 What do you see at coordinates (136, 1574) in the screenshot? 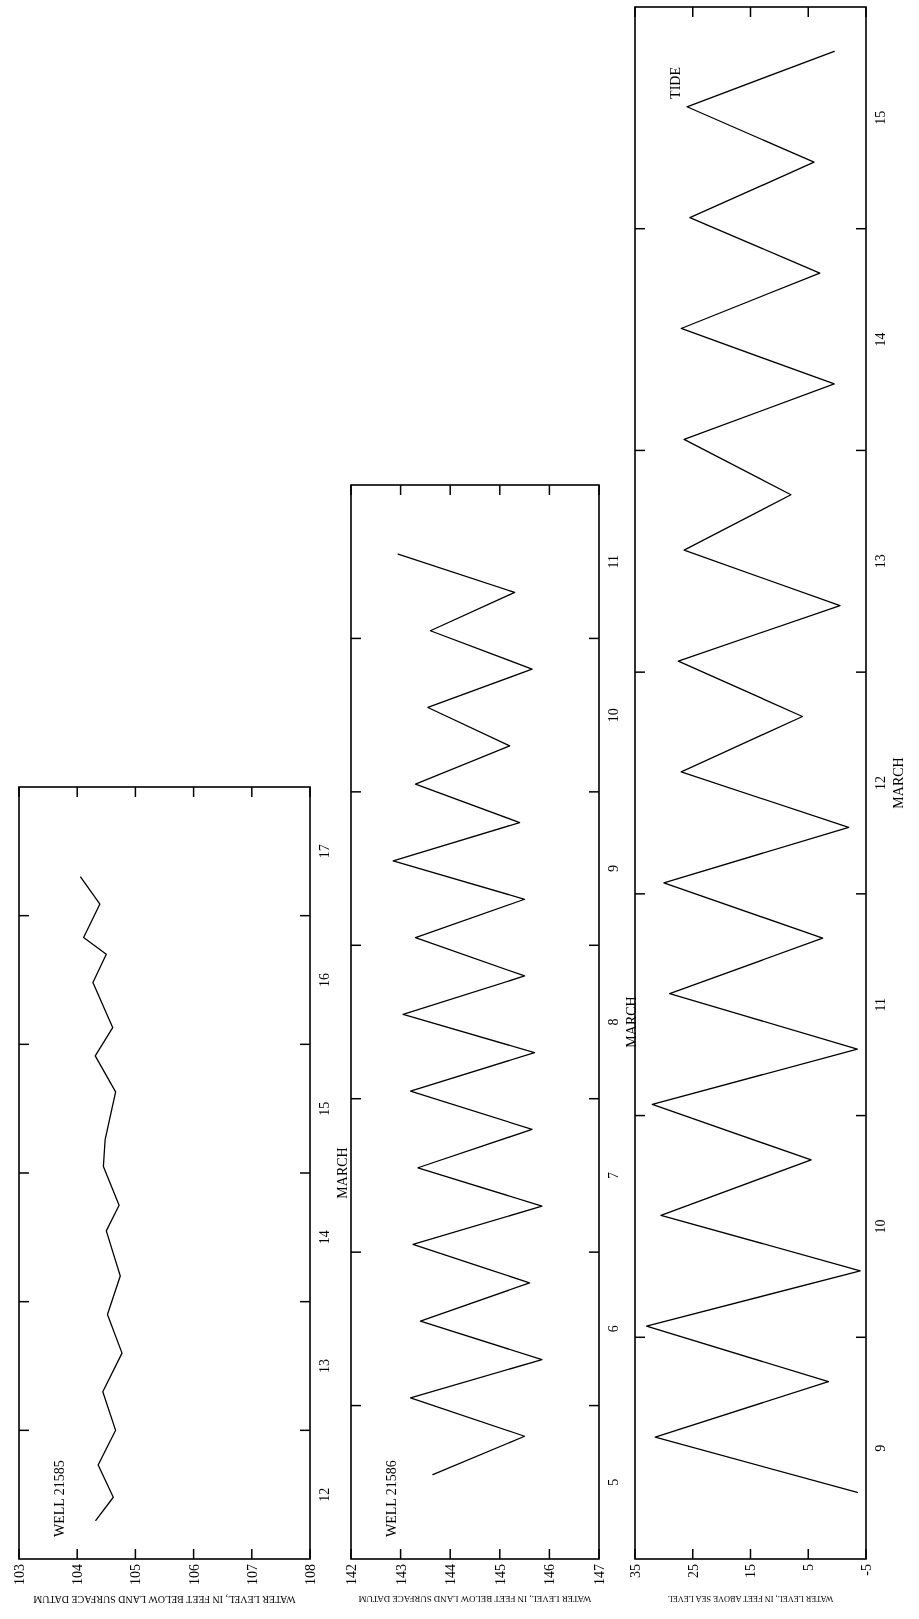
I see `x-tick-label: 105` at bounding box center [136, 1574].